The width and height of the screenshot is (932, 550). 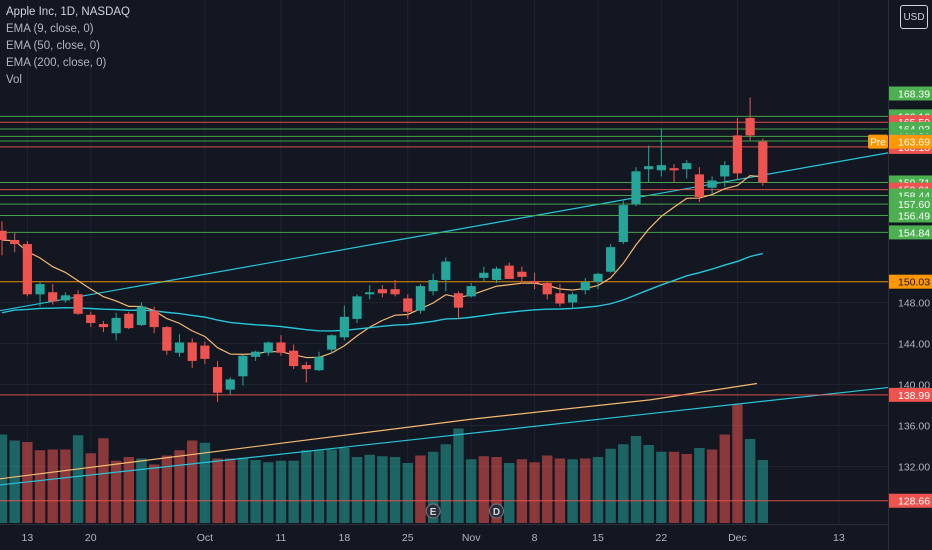 What do you see at coordinates (910, 204) in the screenshot?
I see `price-tag: 157.60` at bounding box center [910, 204].